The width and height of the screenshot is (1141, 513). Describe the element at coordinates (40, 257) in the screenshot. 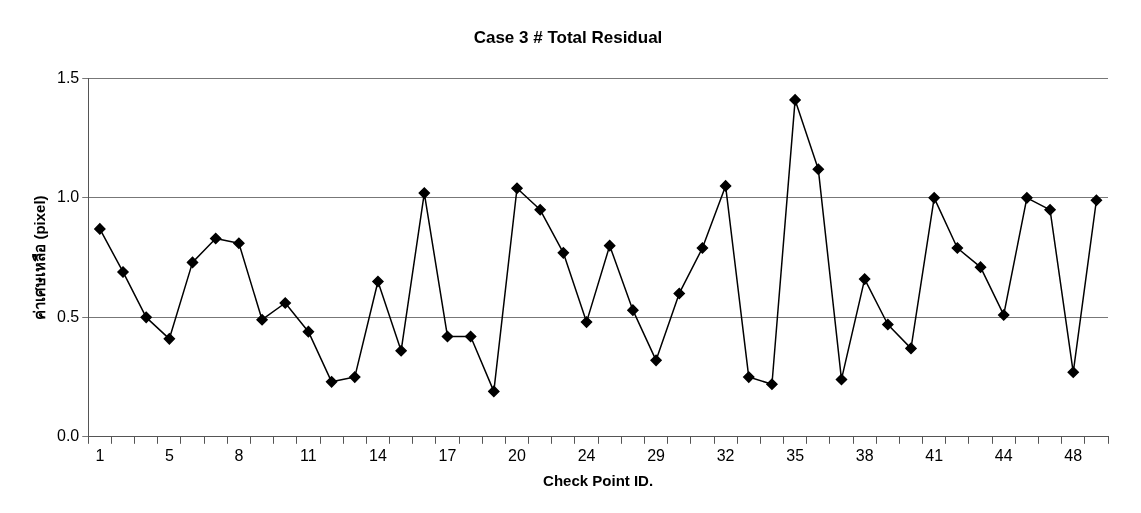

I see `y-axis-title: ค่าเศษเหลือ (pixel)` at that location.